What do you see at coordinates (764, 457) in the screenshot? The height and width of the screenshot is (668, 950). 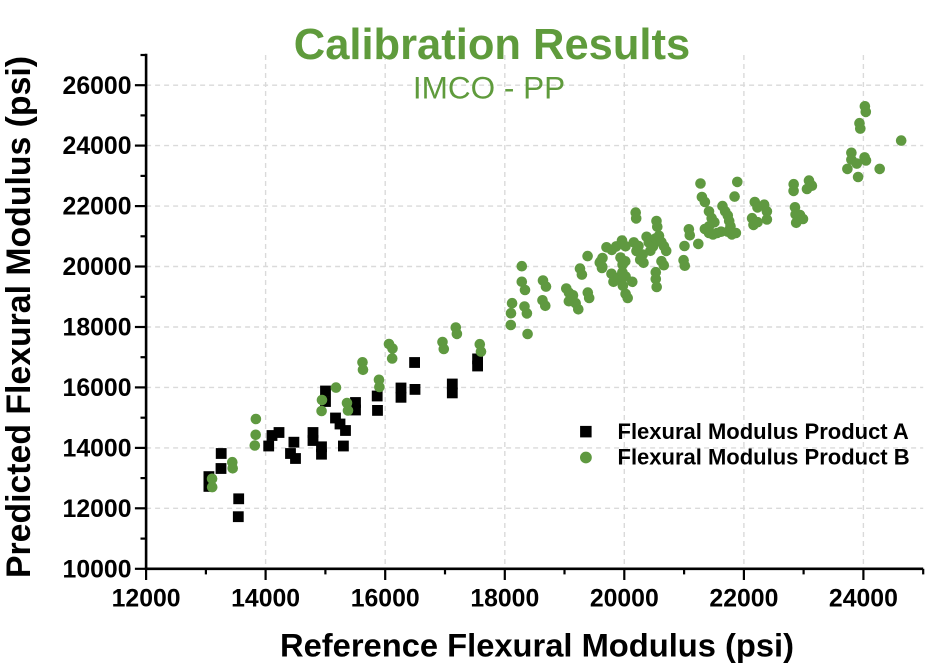 I see `svg-text: Flexural Modulus Product B` at bounding box center [764, 457].